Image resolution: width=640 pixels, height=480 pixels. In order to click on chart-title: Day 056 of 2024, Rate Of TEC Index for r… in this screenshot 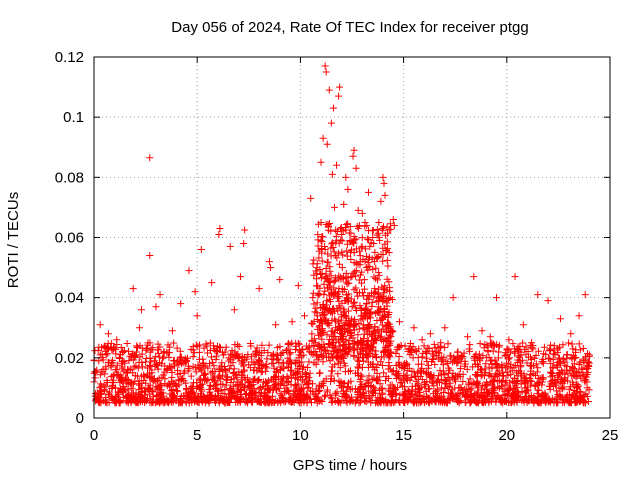, I will do `click(349, 27)`.